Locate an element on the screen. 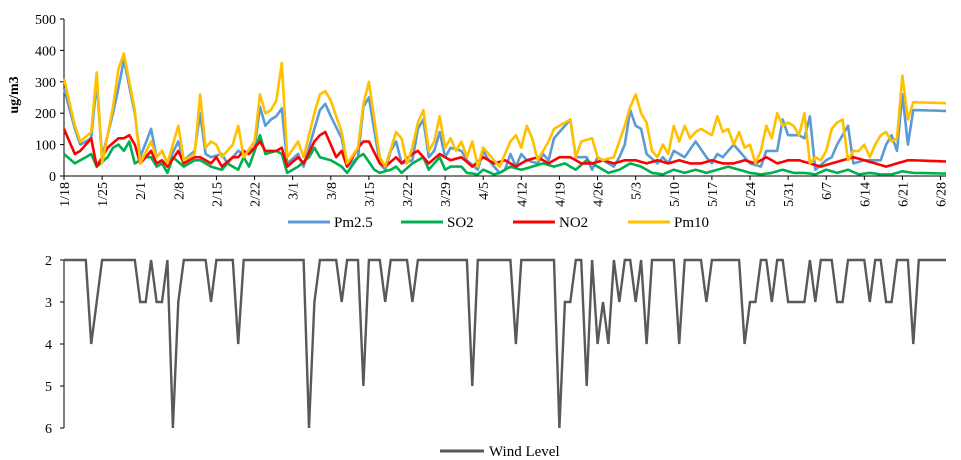 Image resolution: width=961 pixels, height=460 pixels. pollutant-x-tick-label: 3/1 is located at coordinates (294, 191).